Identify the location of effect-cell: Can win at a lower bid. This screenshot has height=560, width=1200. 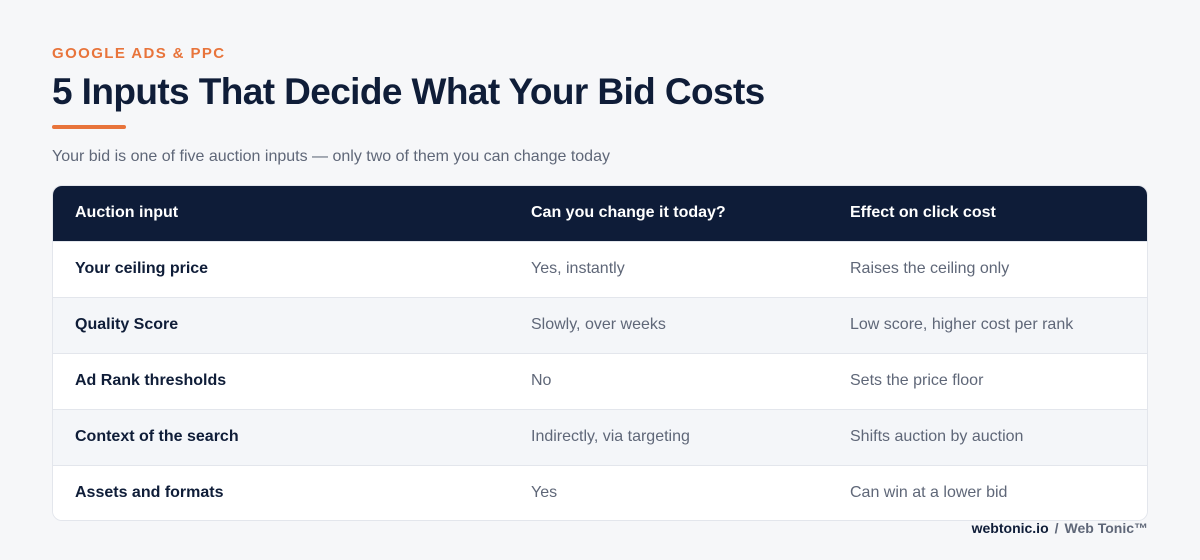
(929, 493).